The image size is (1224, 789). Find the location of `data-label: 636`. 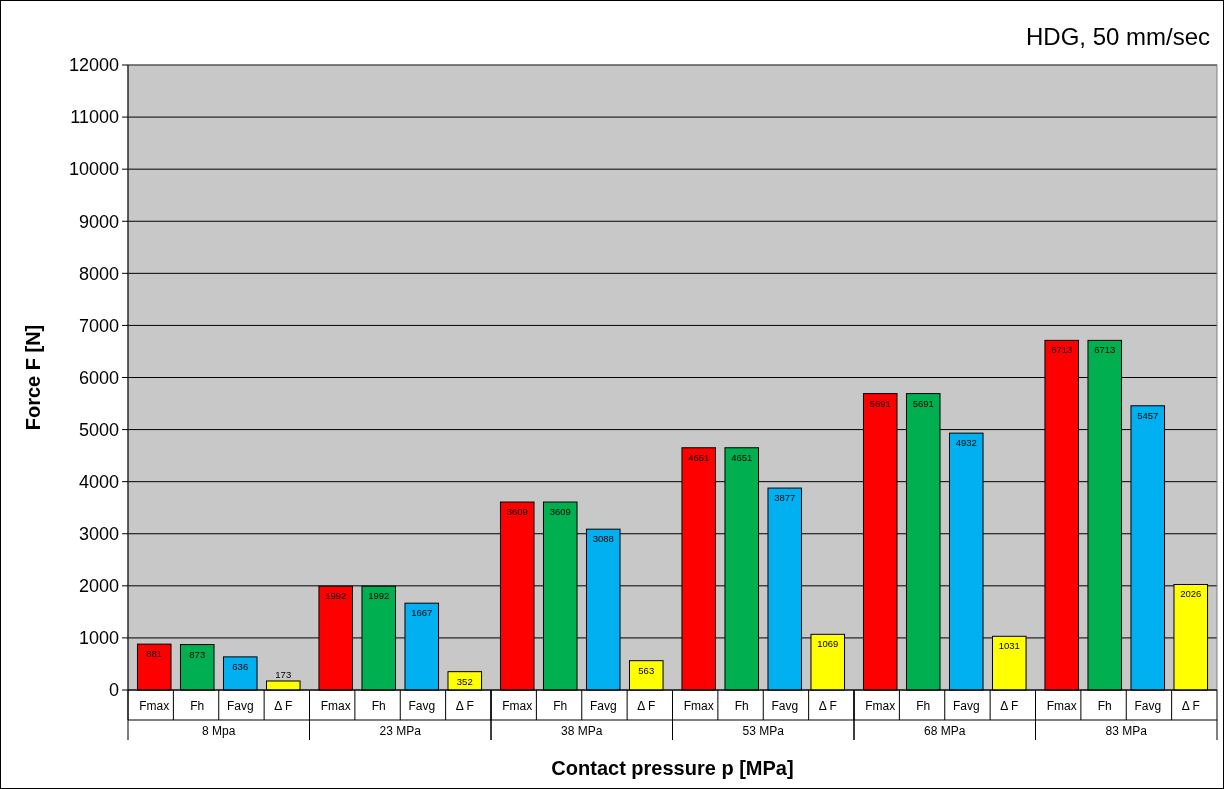

data-label: 636 is located at coordinates (240, 666).